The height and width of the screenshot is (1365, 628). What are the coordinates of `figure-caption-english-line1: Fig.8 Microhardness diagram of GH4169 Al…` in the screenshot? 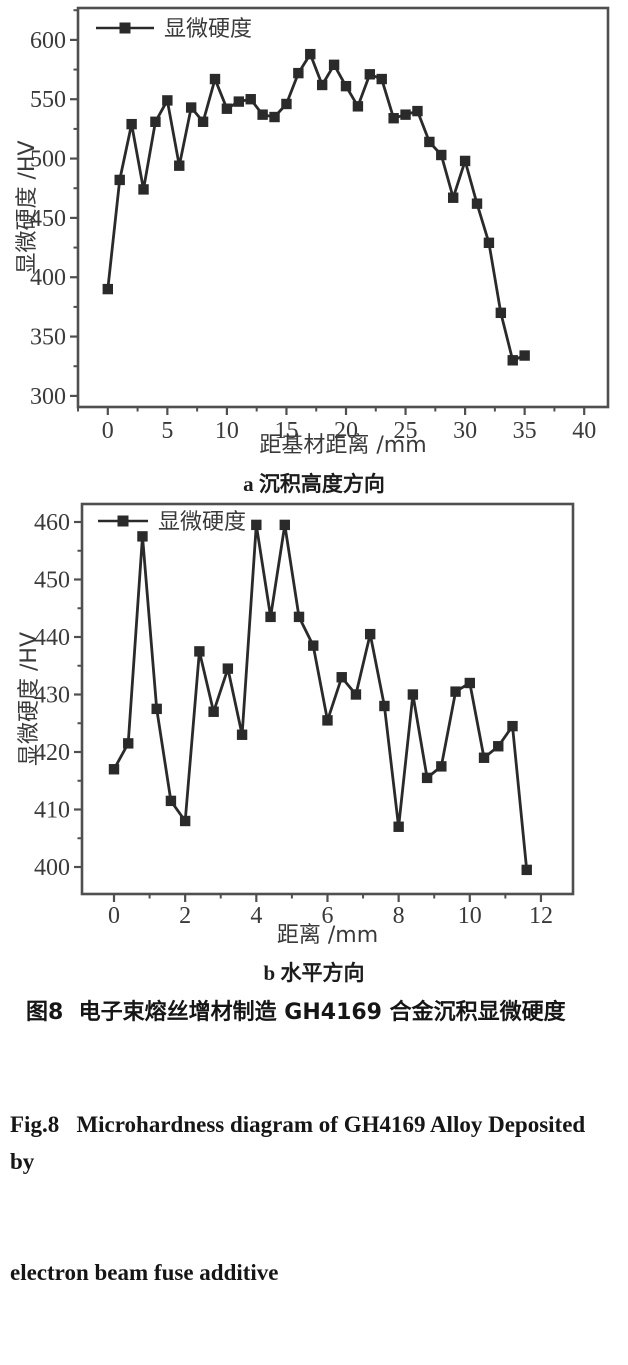 It's located at (300, 1143).